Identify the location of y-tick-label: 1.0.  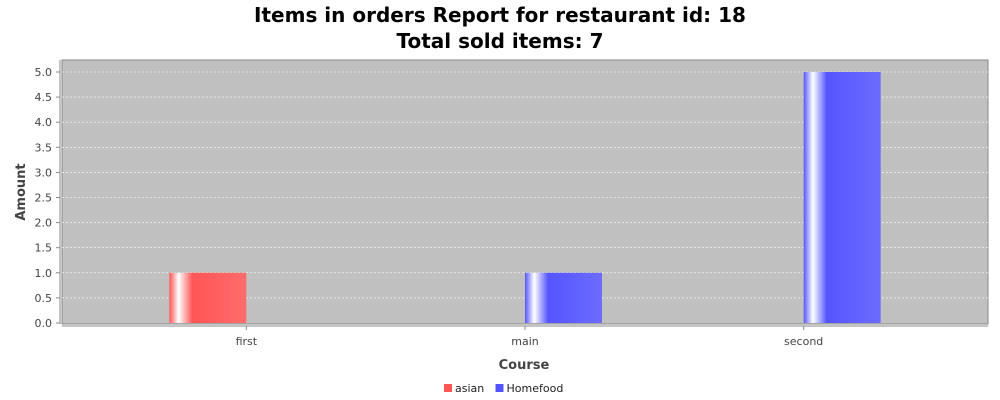
(44, 273).